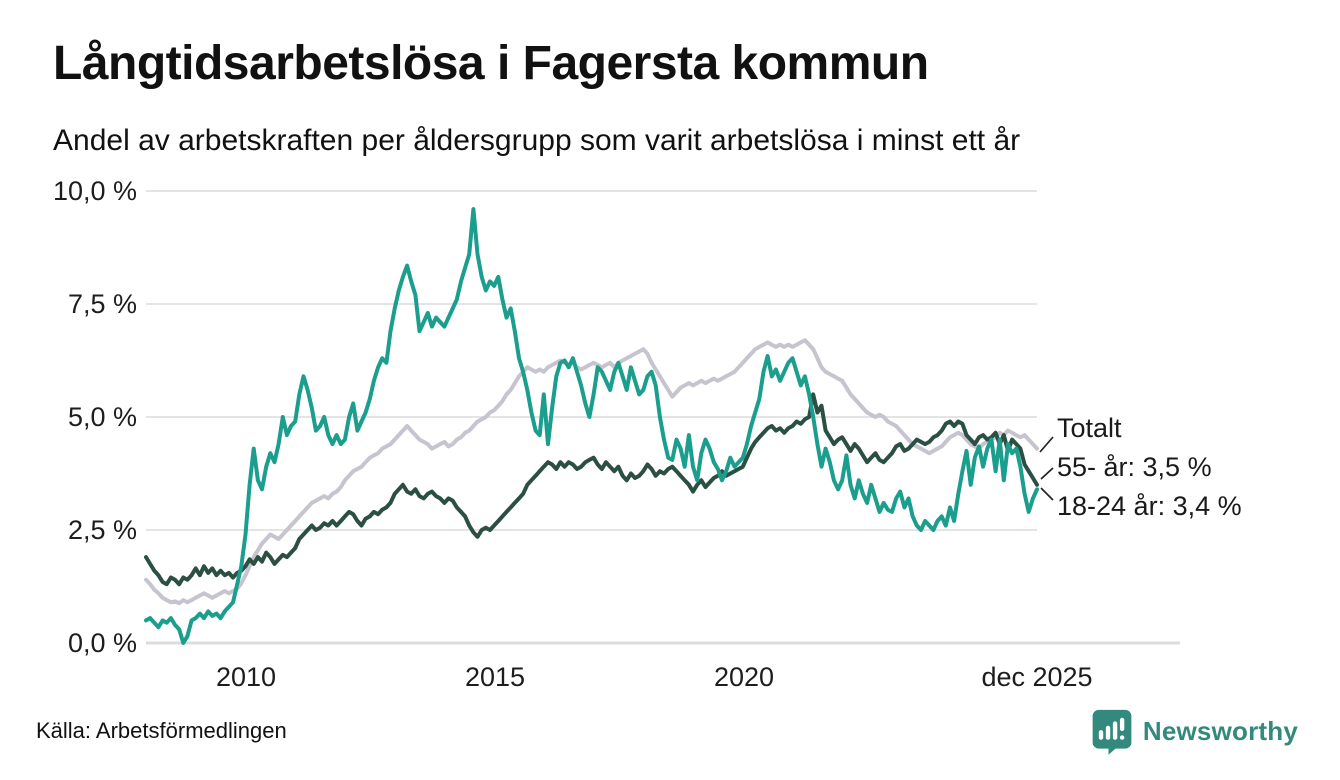 The image size is (1340, 780). Describe the element at coordinates (1149, 506) in the screenshot. I see `series-end-label-18-24-ar: 18-24 år: 3,4 %` at that location.